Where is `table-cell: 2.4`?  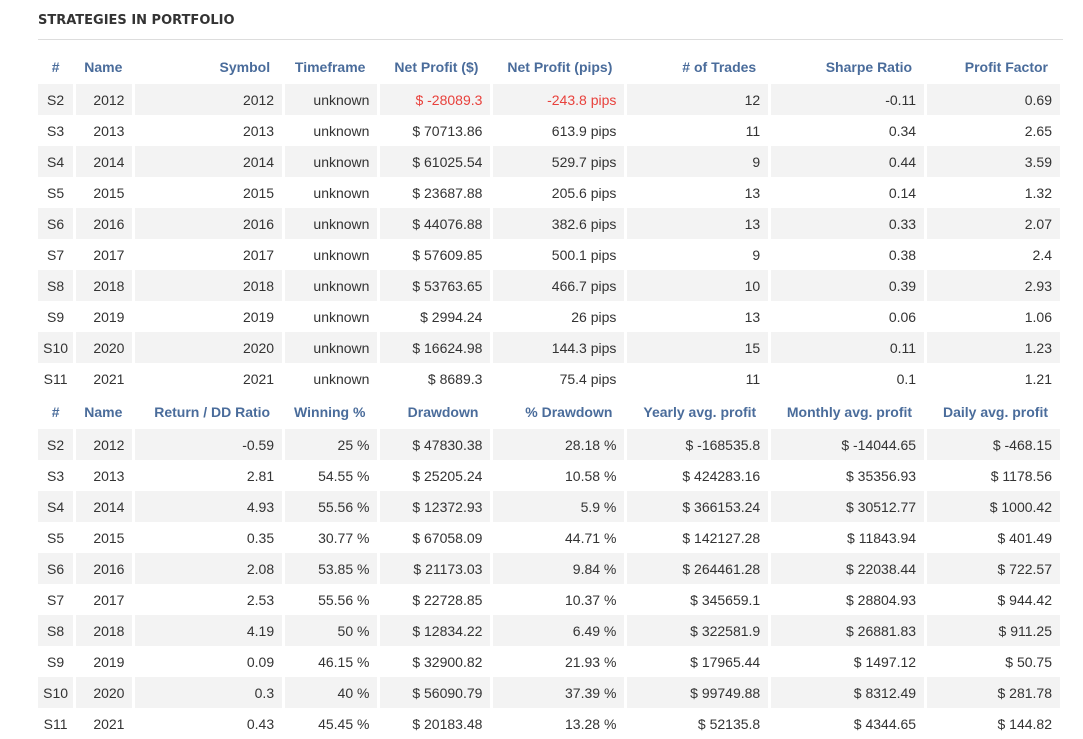
table-cell: 2.4 is located at coordinates (1042, 254).